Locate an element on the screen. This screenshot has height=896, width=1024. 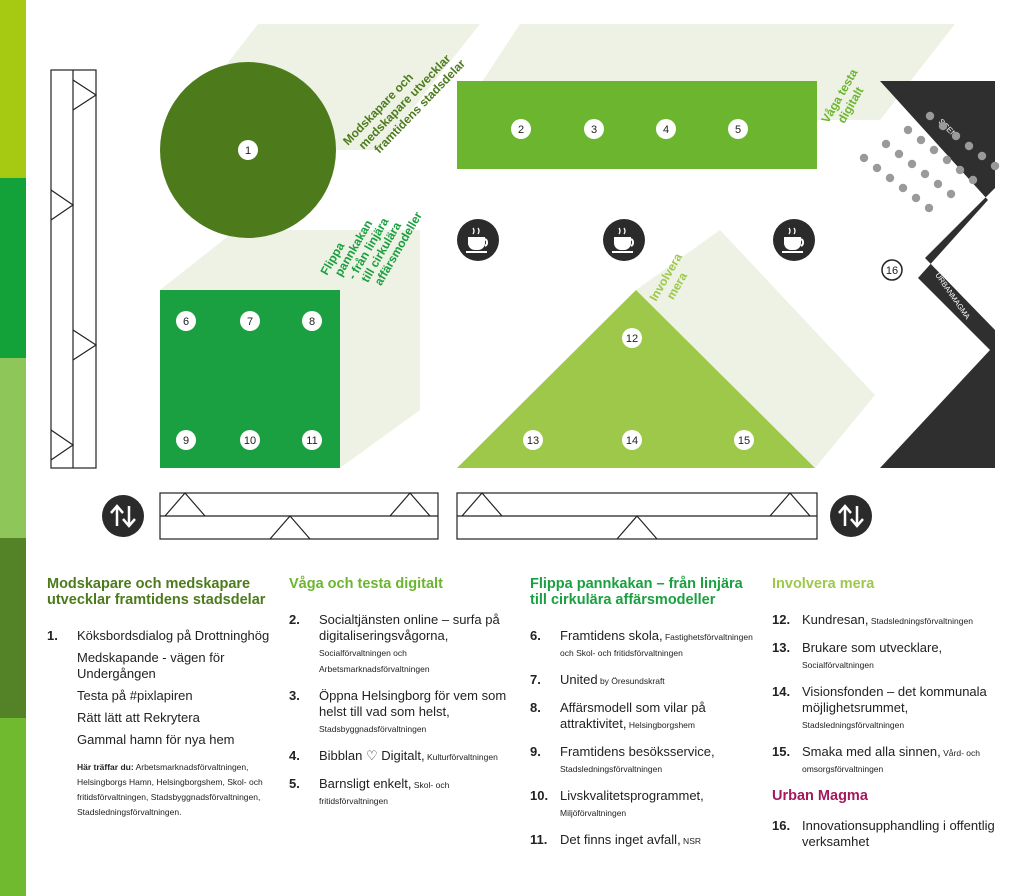
audience-seating is located at coordinates (929, 162).